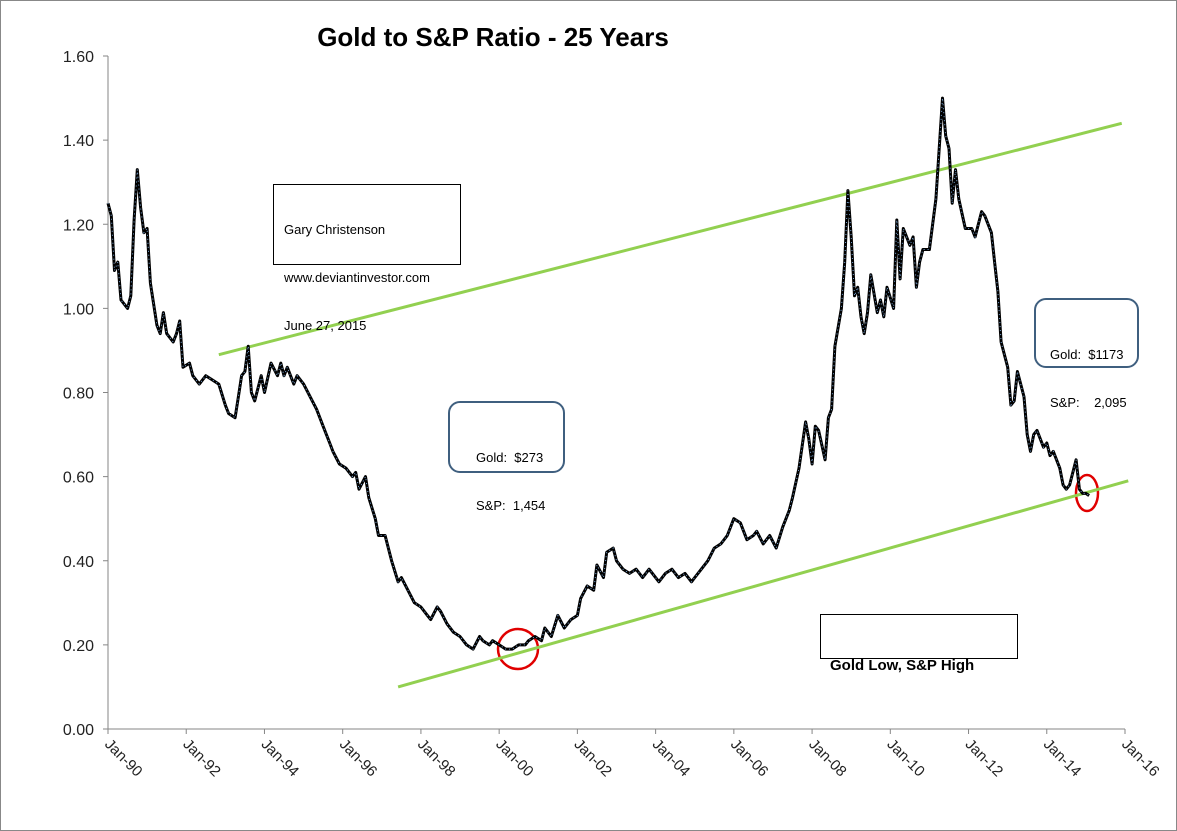  Describe the element at coordinates (78, 57) in the screenshot. I see `y-tick-label: 1.60` at that location.